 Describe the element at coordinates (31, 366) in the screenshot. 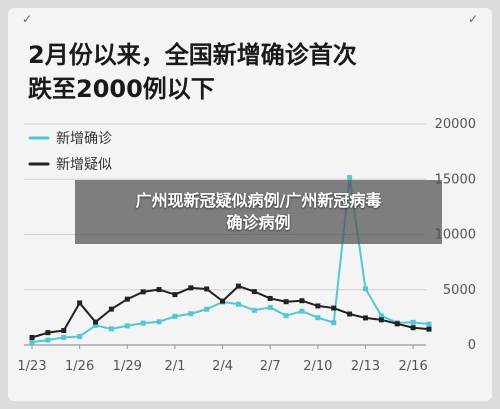

I see `x-tick-label: 1/23` at that location.